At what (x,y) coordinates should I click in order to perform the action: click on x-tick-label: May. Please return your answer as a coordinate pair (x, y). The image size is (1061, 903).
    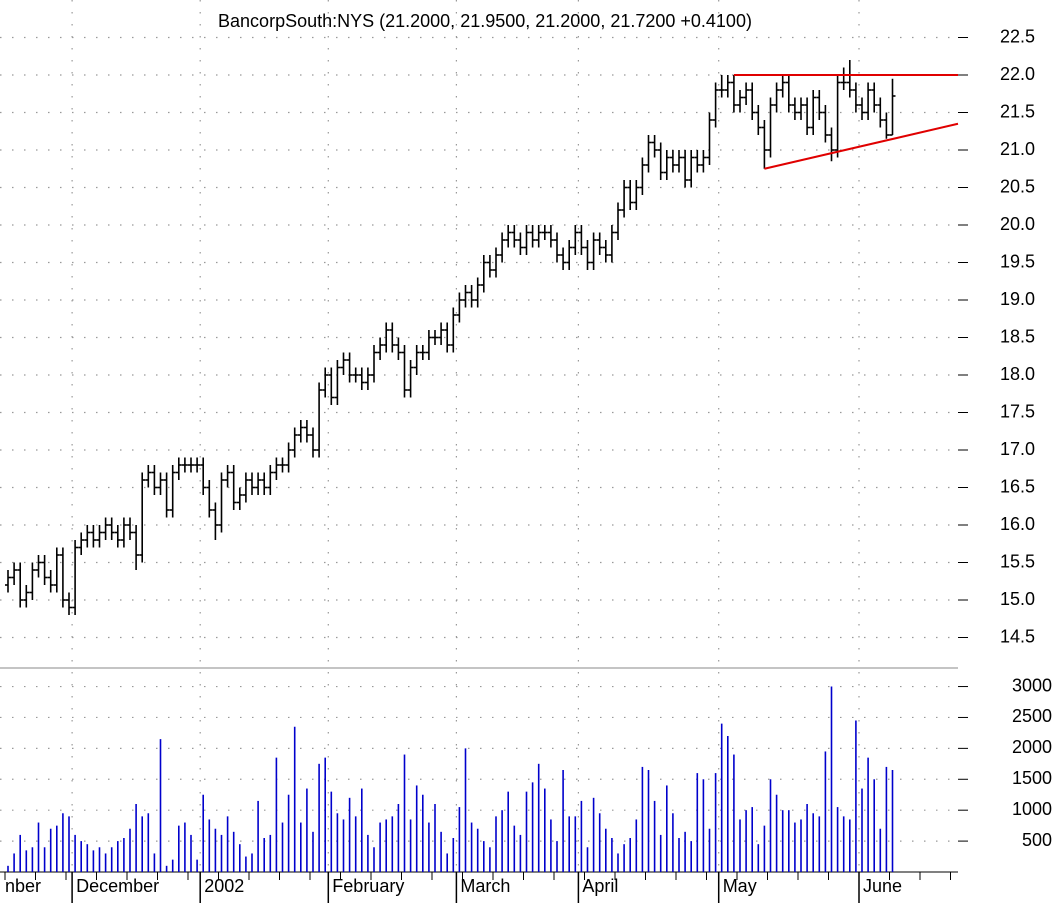
    Looking at the image, I should click on (740, 886).